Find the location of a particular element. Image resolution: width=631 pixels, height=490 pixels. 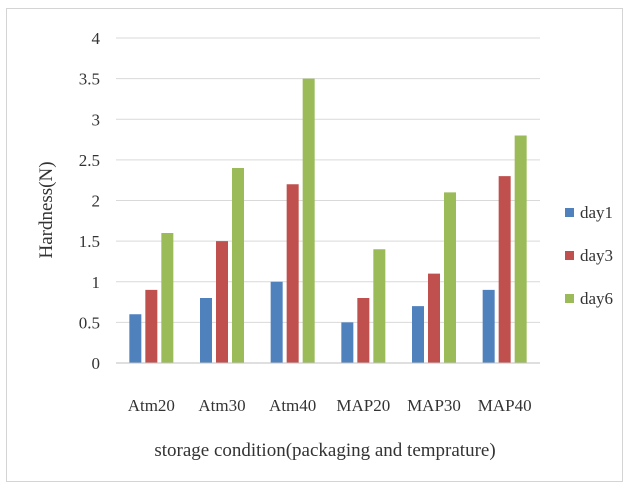

bar-day1-map40 is located at coordinates (488, 326).